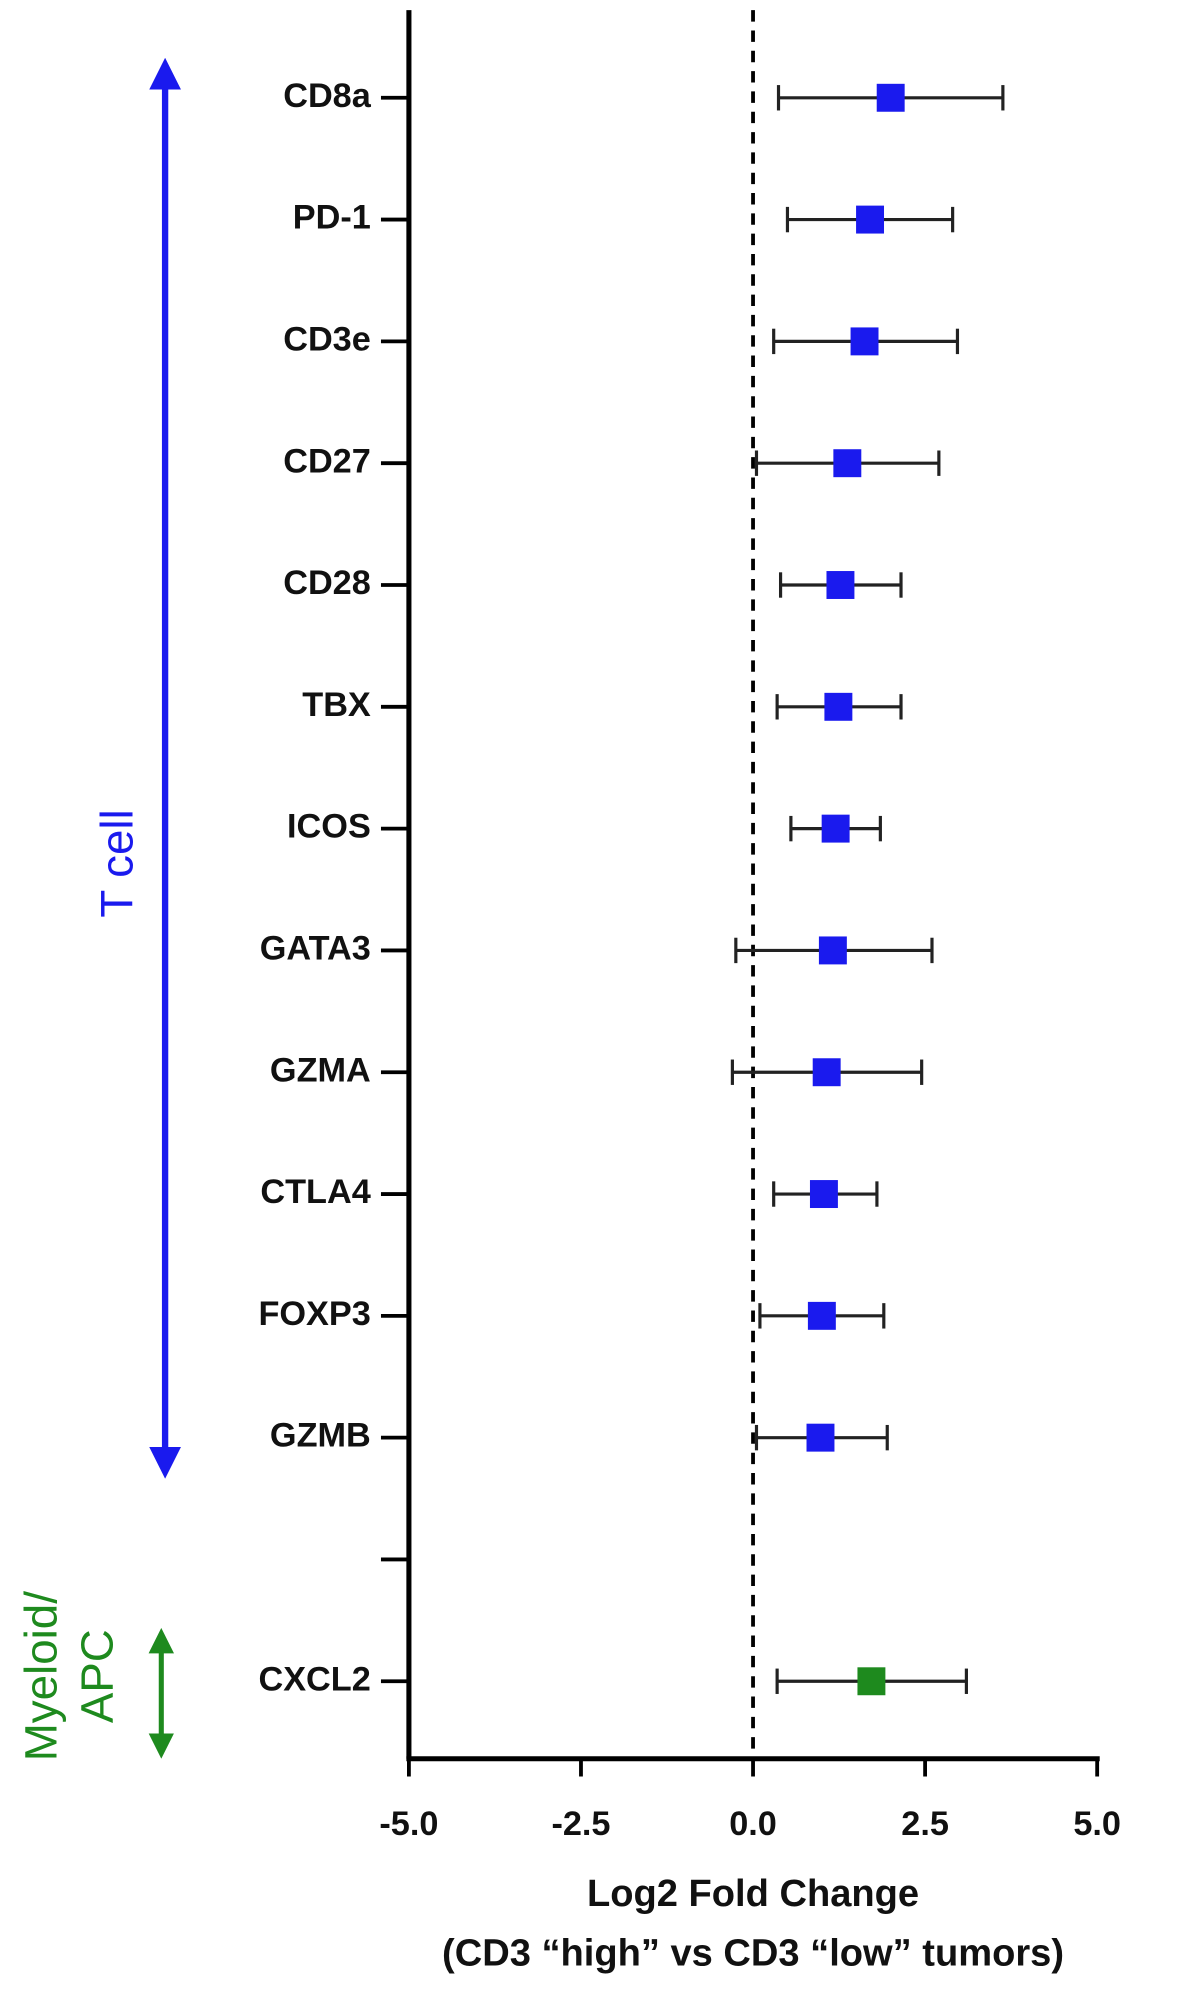 This screenshot has width=1181, height=2000. What do you see at coordinates (332, 218) in the screenshot?
I see `y-tick-label: PD-1` at bounding box center [332, 218].